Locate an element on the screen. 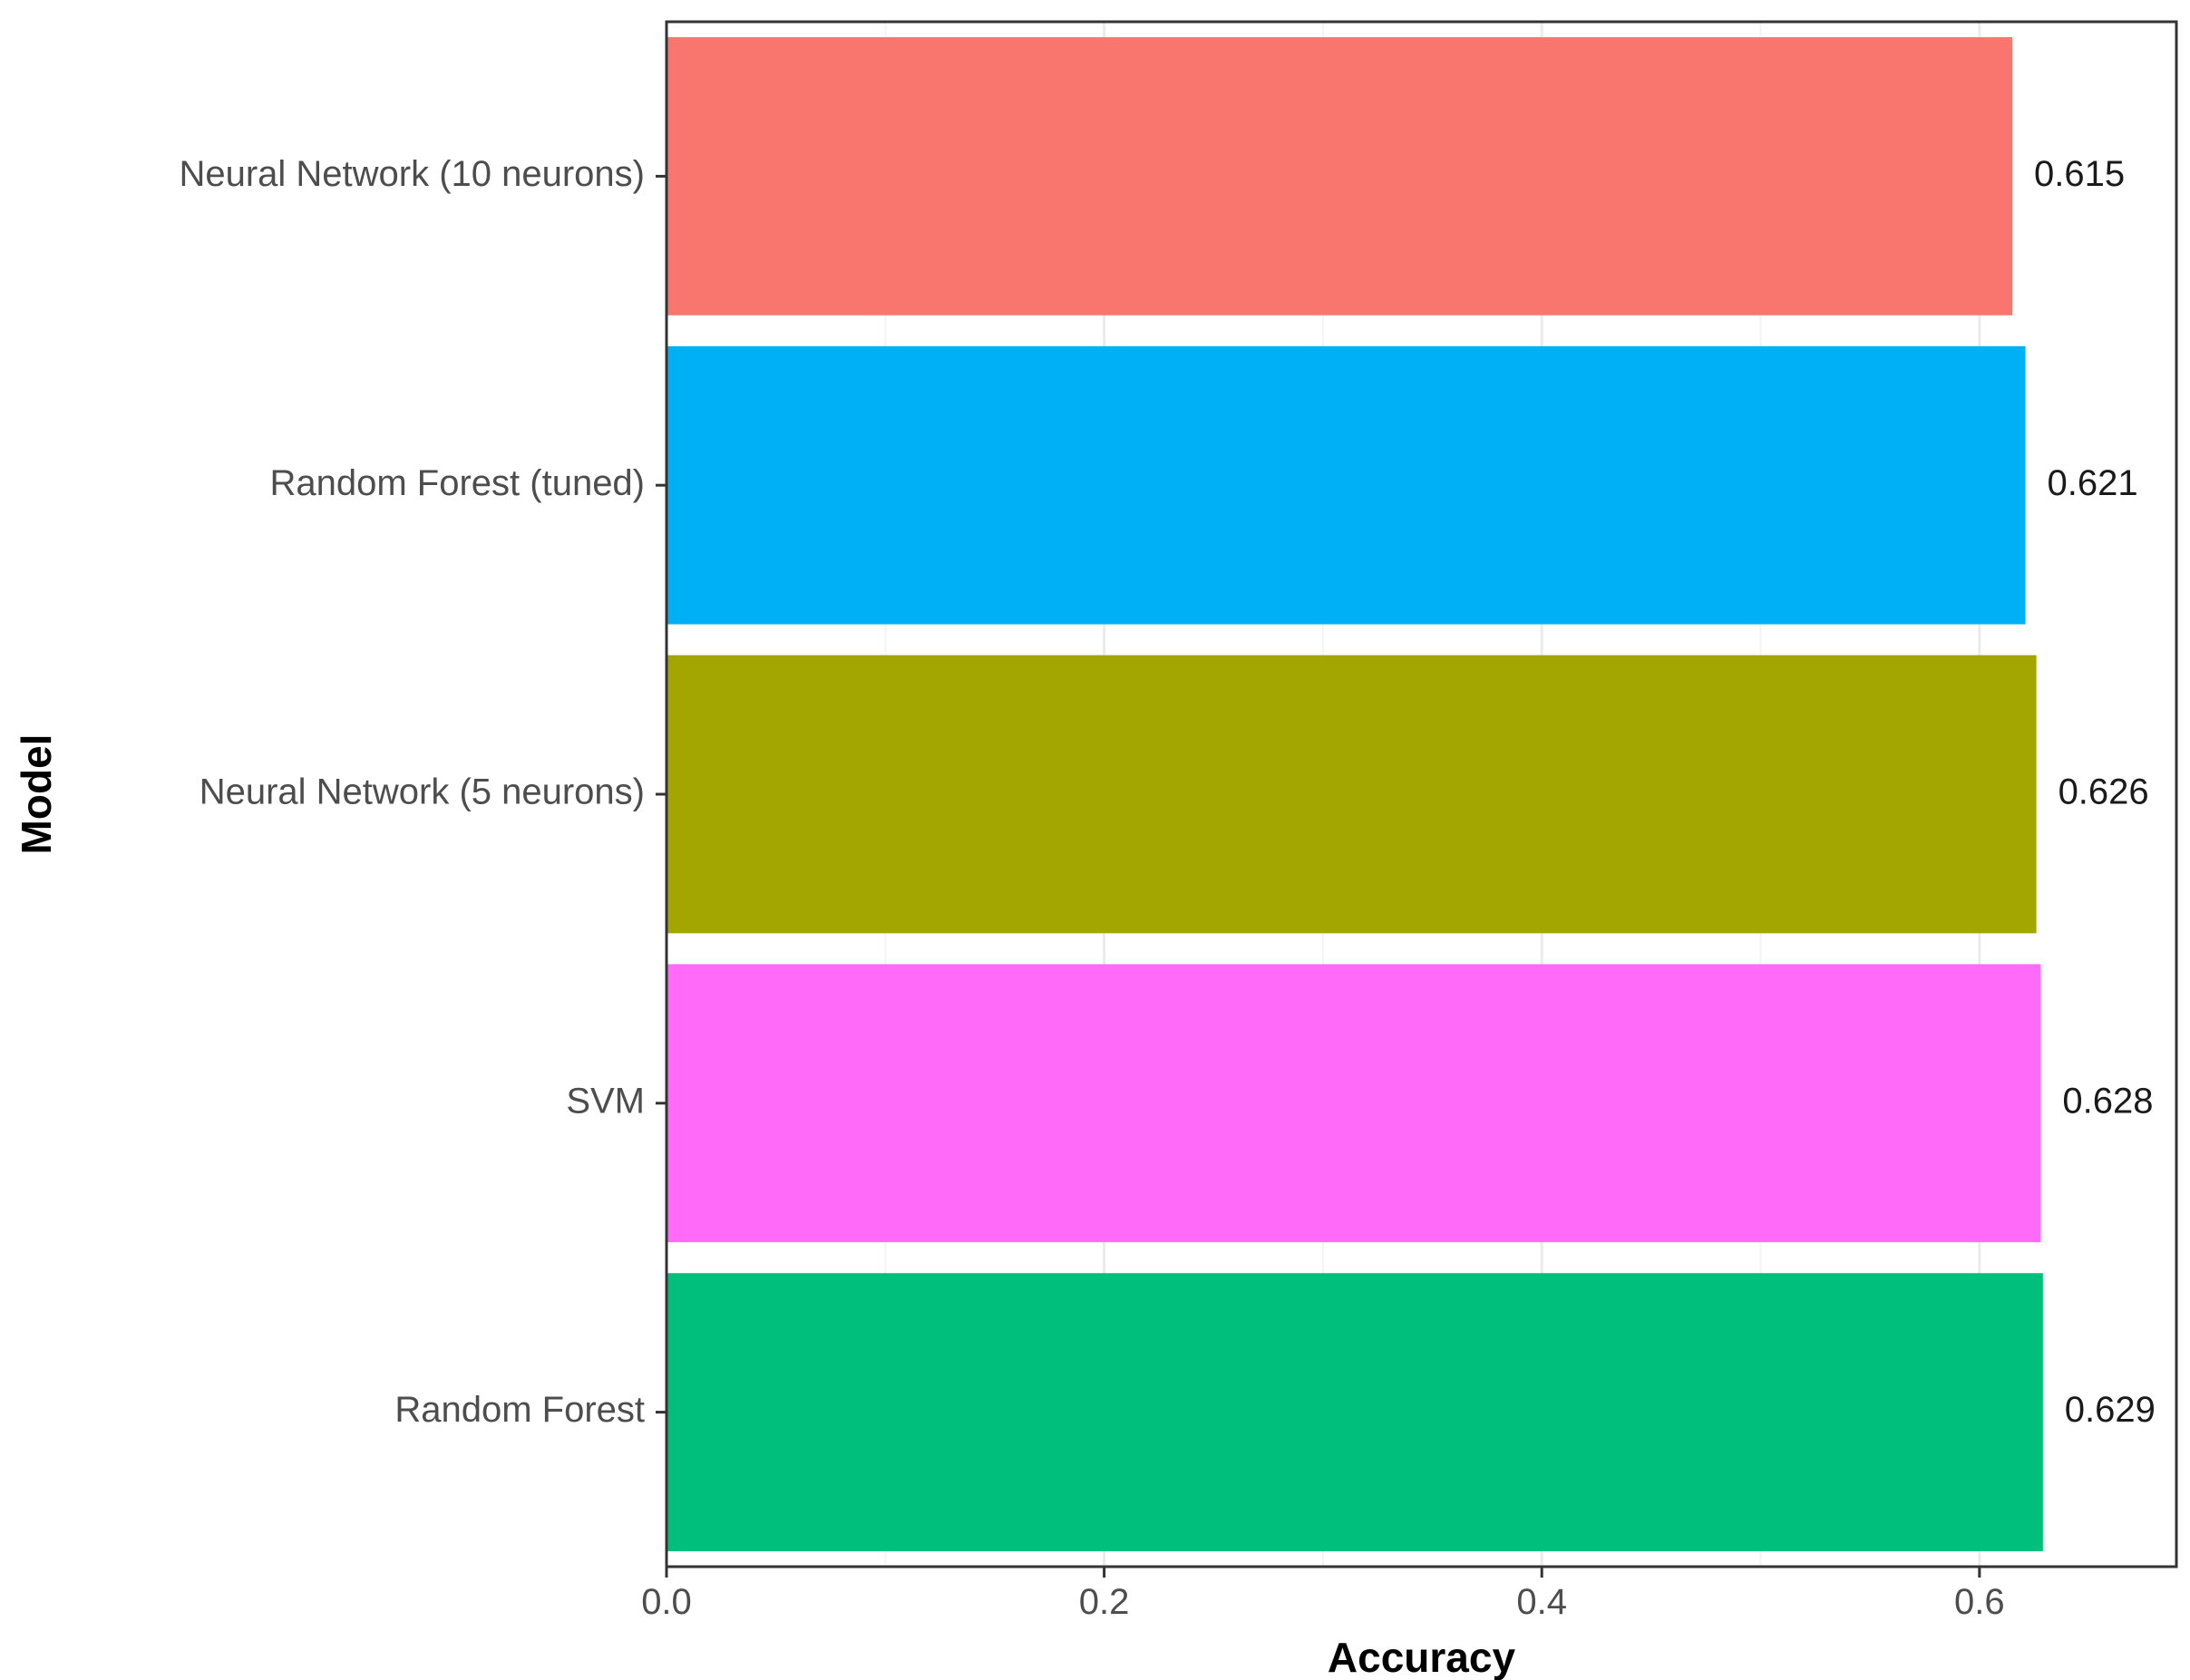 Image resolution: width=2190 pixels, height=1680 pixels. category-label: Random Forest (tuned) is located at coordinates (457, 483).